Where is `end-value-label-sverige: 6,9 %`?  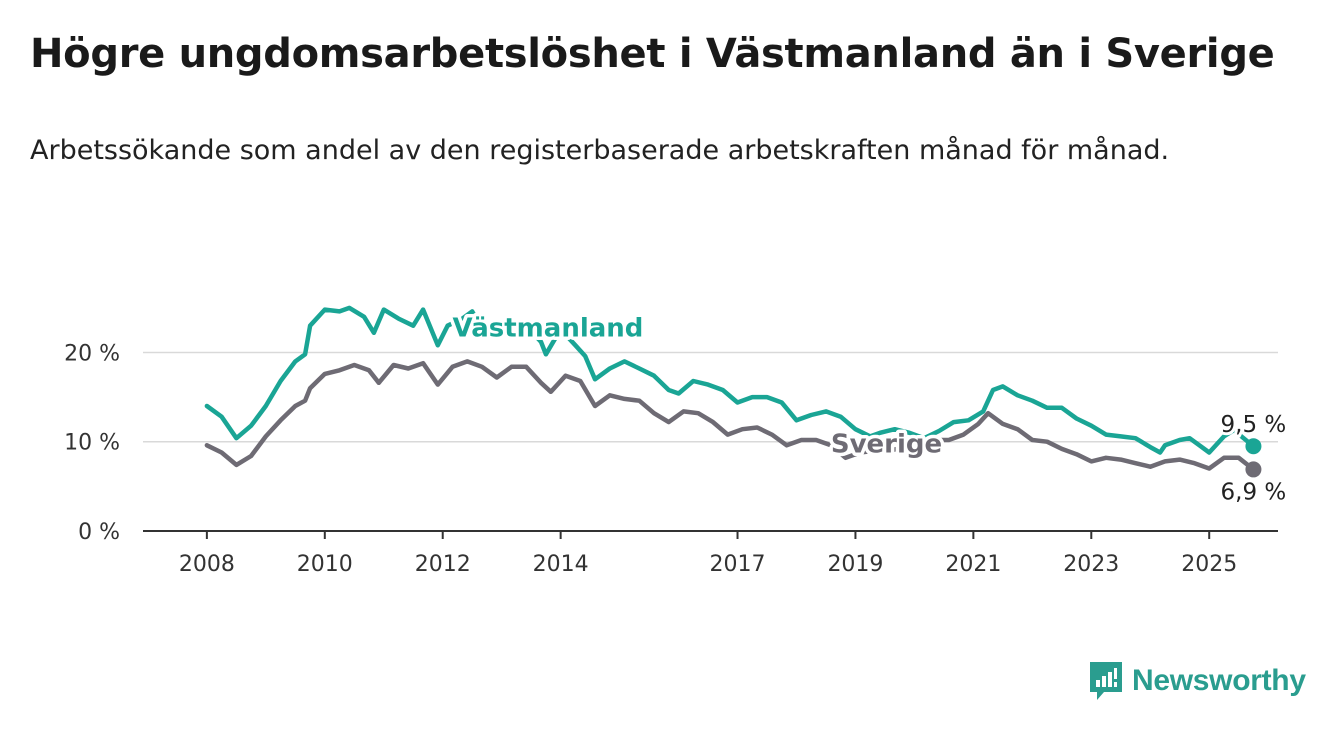 end-value-label-sverige: 6,9 % is located at coordinates (1254, 492).